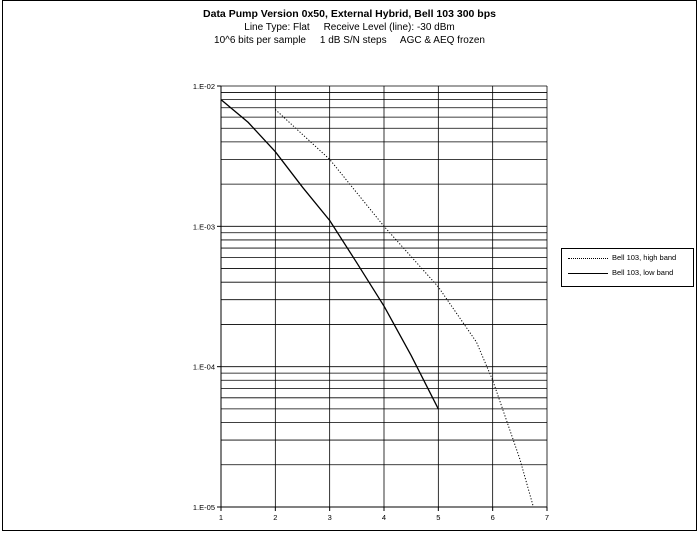 The width and height of the screenshot is (699, 533). I want to click on legend: Bell 103, high band Bell 103, low band, so click(627, 267).